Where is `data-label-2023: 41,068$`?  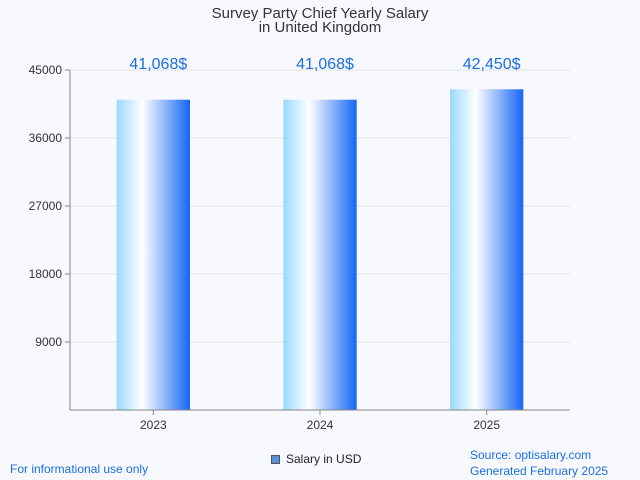
data-label-2023: 41,068$ is located at coordinates (158, 64).